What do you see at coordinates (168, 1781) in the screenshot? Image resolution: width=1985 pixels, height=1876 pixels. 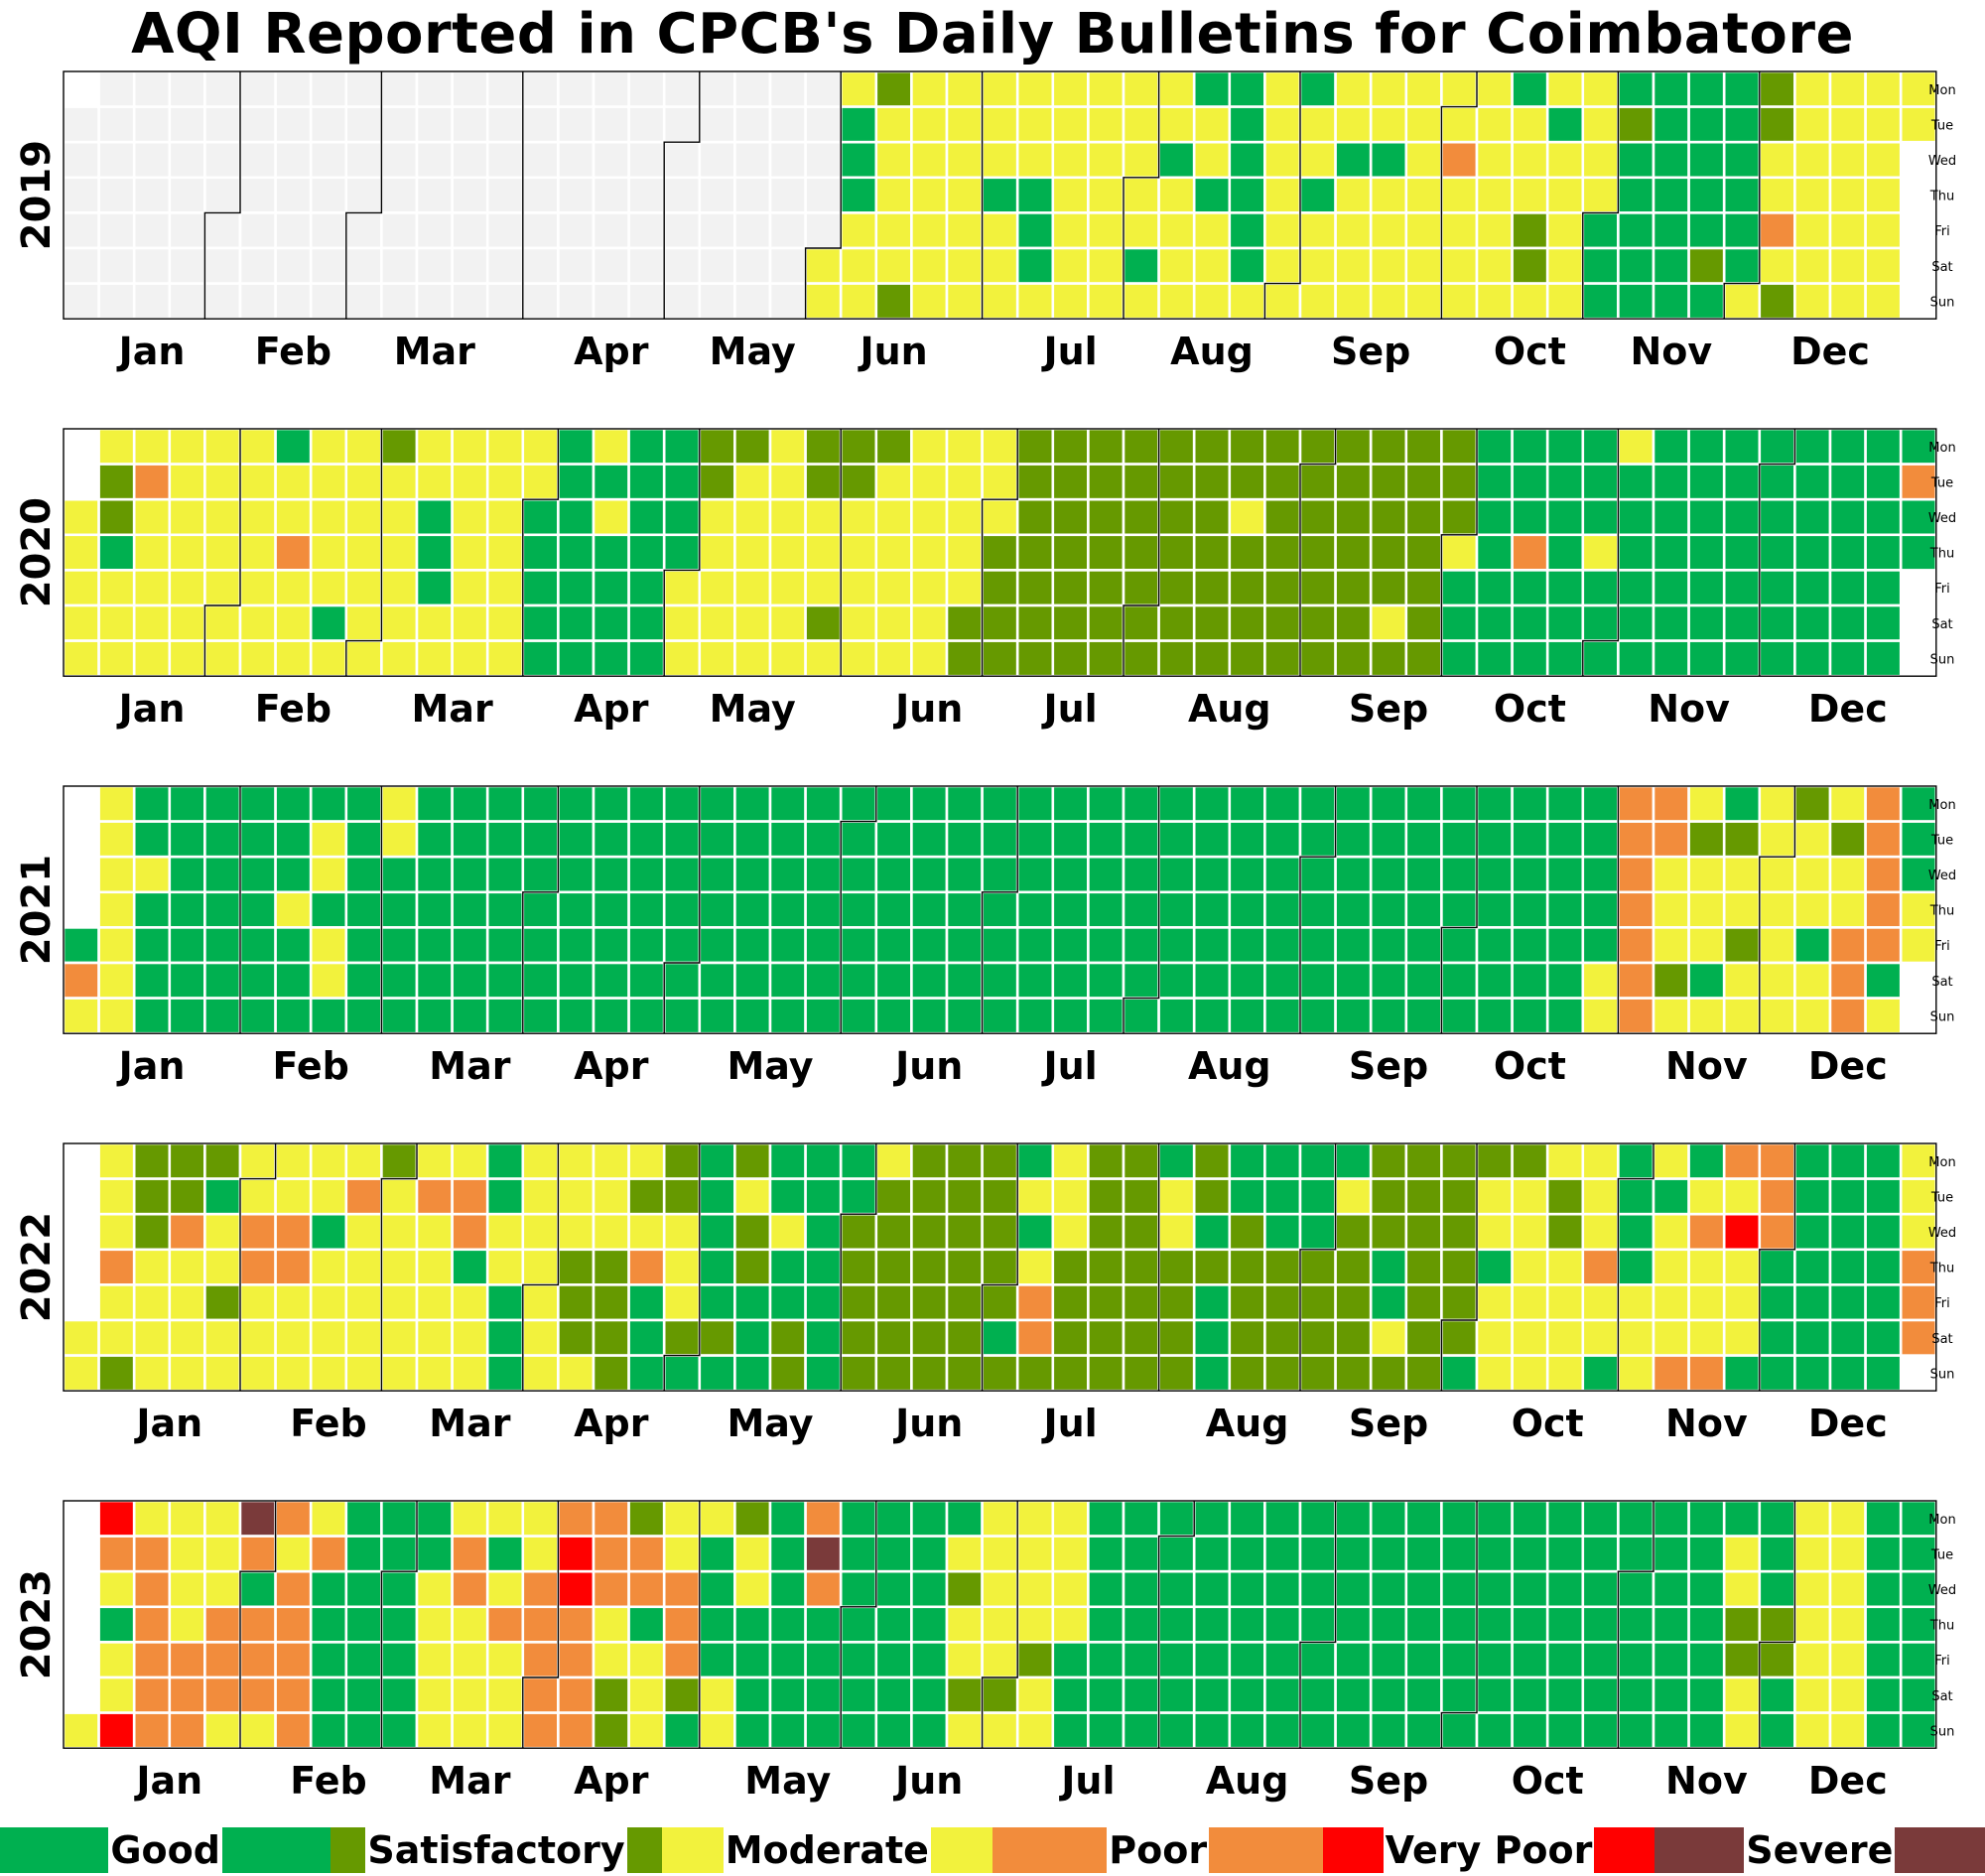 I see `month-label-2023-jan: Jan` at bounding box center [168, 1781].